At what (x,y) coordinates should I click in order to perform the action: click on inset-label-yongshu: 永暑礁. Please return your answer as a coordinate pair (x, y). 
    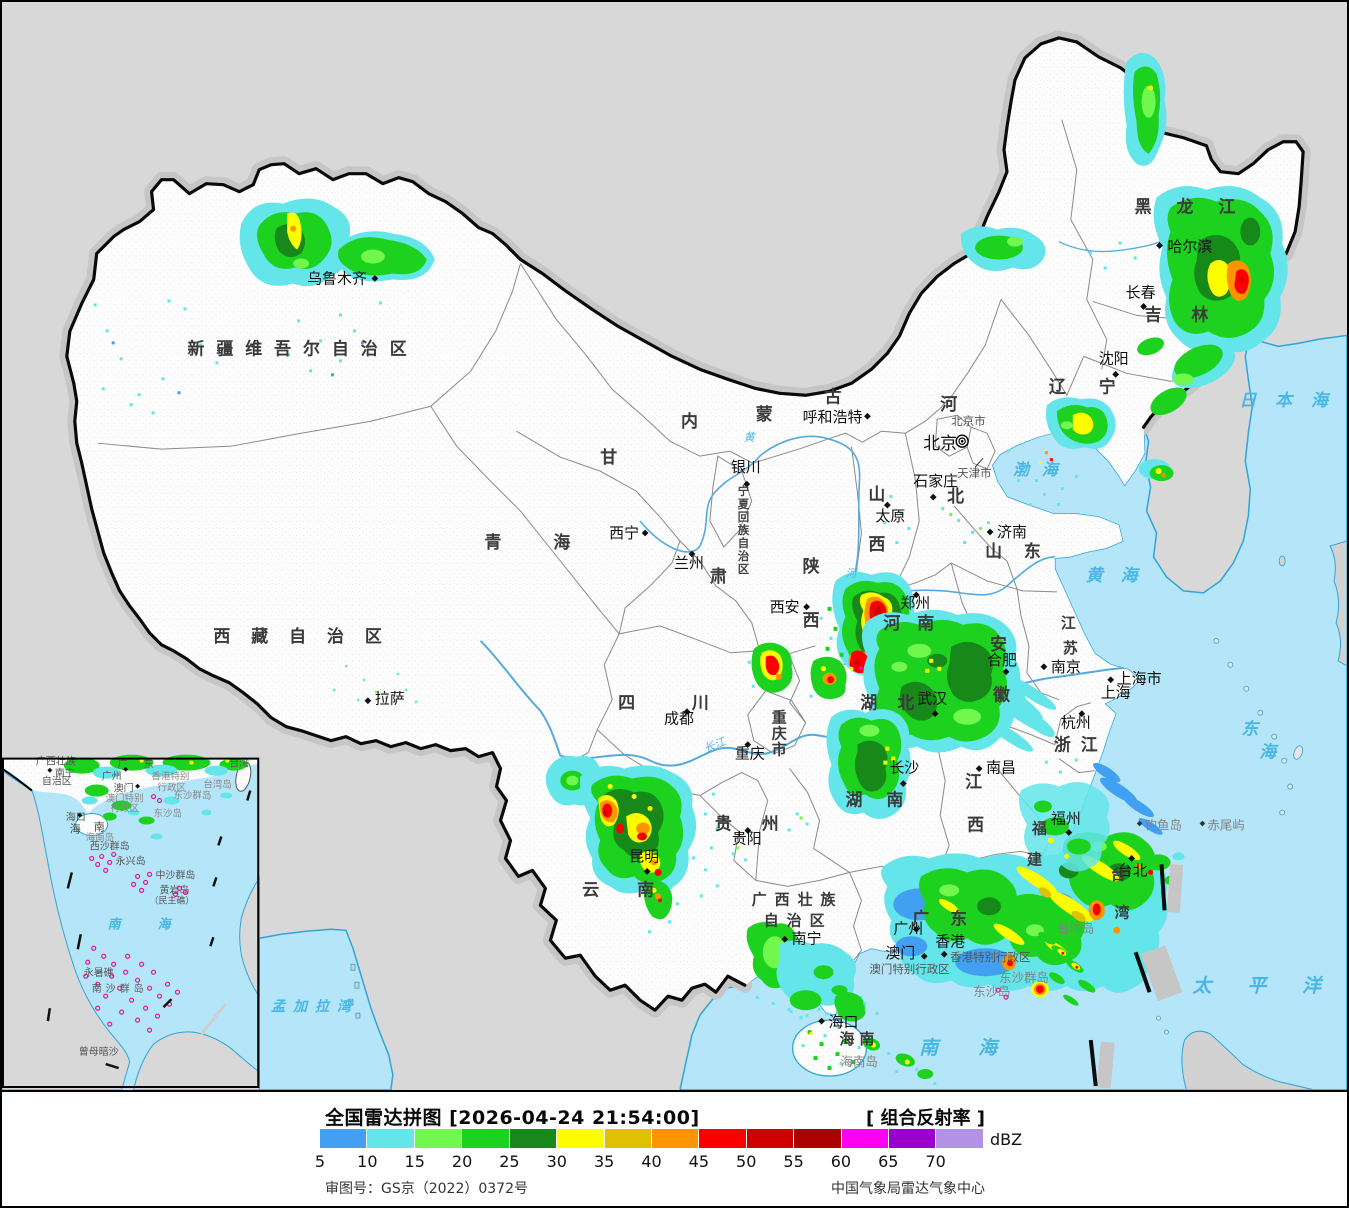
    Looking at the image, I should click on (99, 972).